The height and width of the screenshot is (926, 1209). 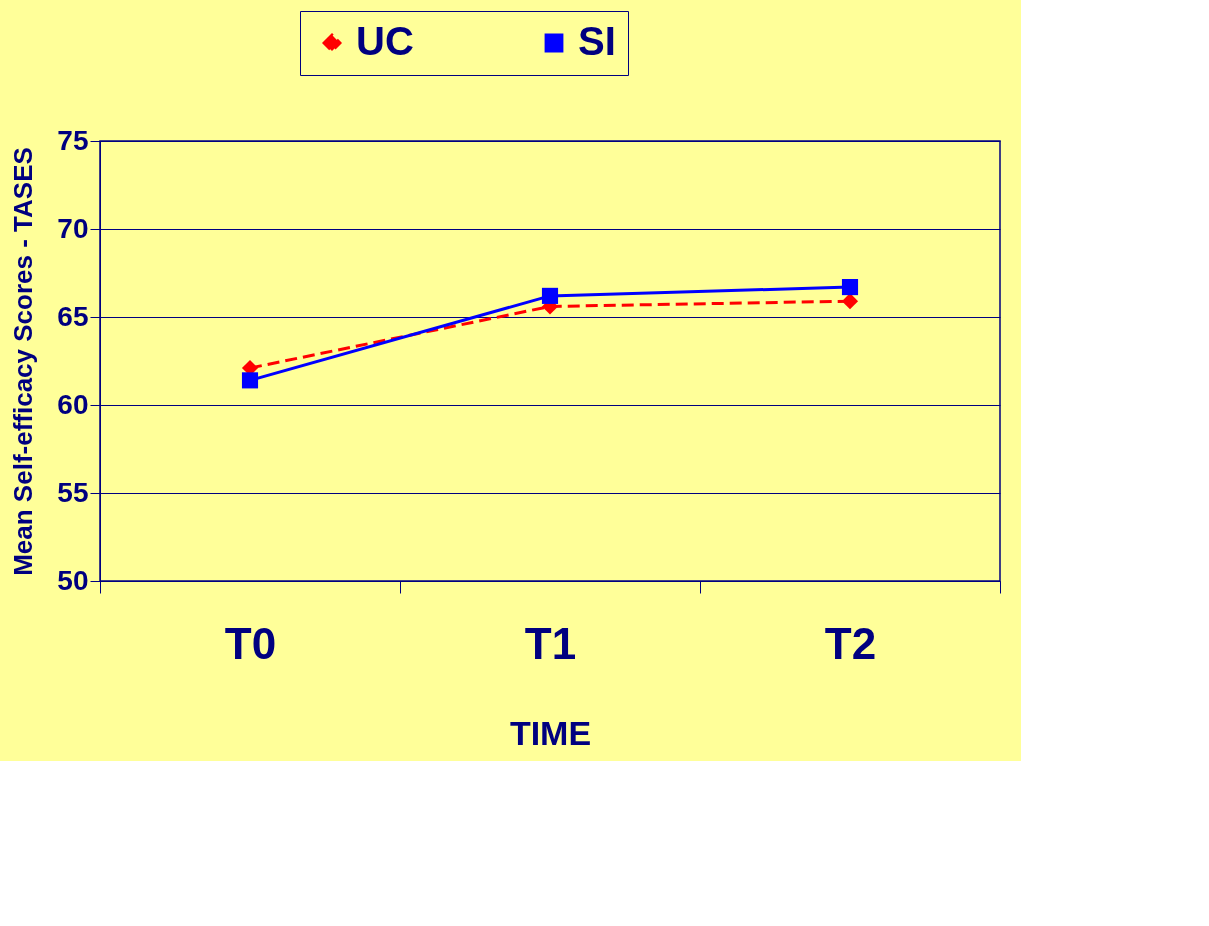 I want to click on y-tick-label: 60, so click(x=73, y=404).